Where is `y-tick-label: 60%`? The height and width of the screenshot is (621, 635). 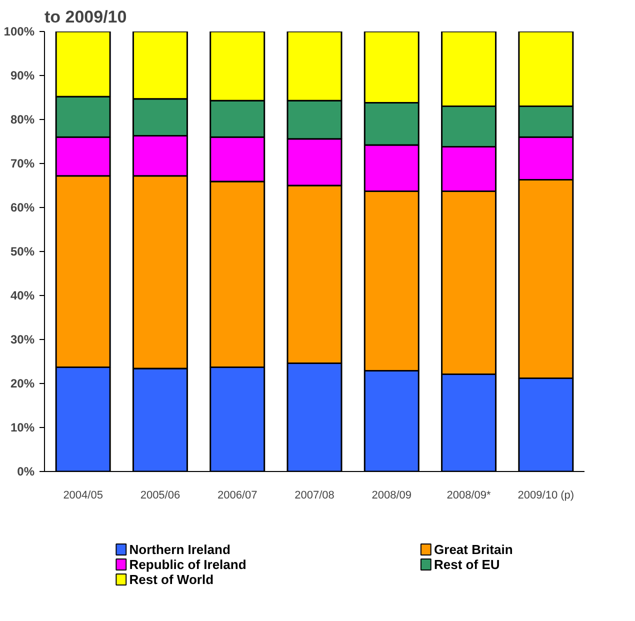 y-tick-label: 60% is located at coordinates (22, 207).